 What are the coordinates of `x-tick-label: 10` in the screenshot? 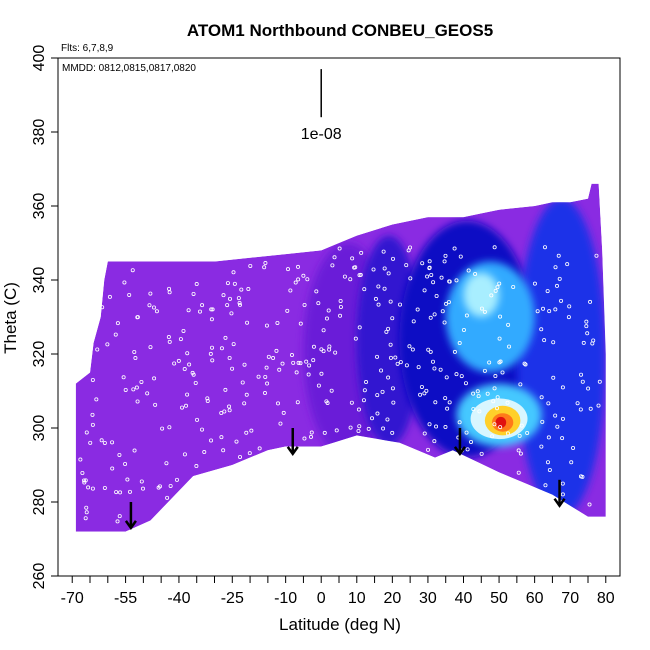 It's located at (357, 598).